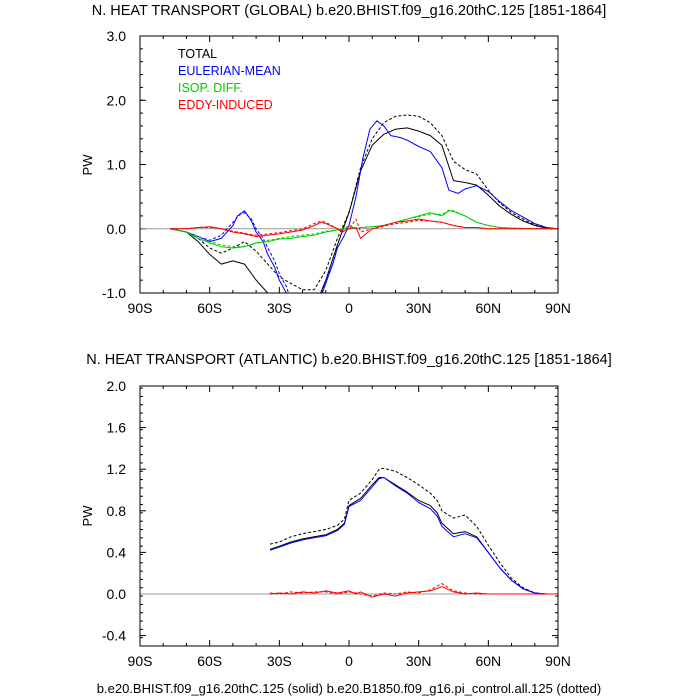  Describe the element at coordinates (419, 308) in the screenshot. I see `global-xtick-label: 30N` at that location.